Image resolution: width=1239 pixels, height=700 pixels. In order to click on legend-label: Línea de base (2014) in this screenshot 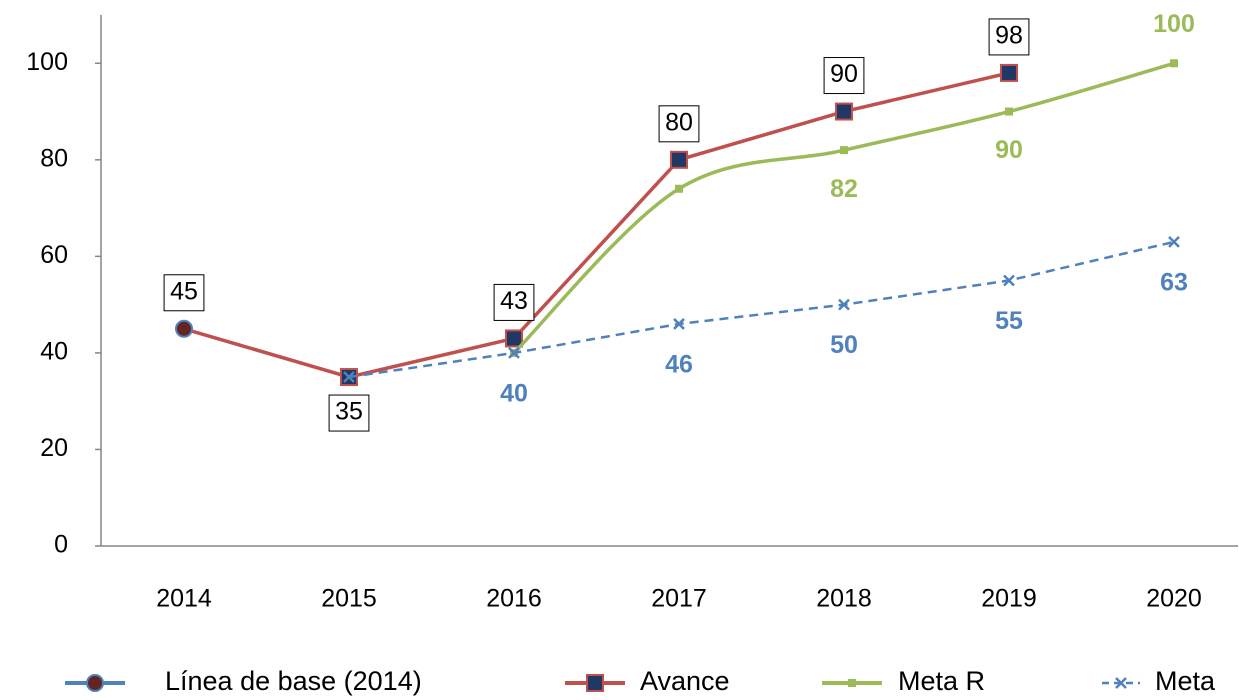, I will do `click(293, 681)`.